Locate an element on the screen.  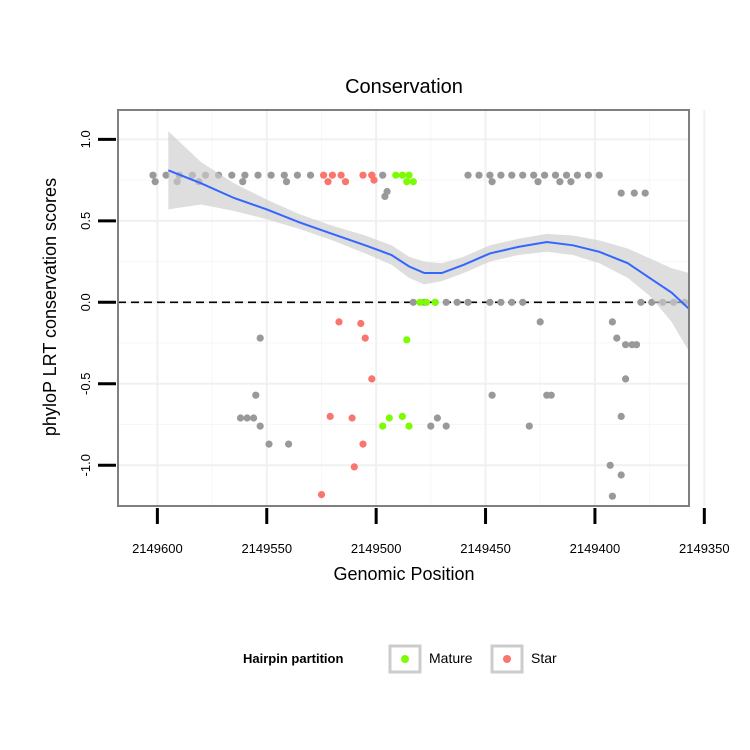
legend-marker-star is located at coordinates (507, 659).